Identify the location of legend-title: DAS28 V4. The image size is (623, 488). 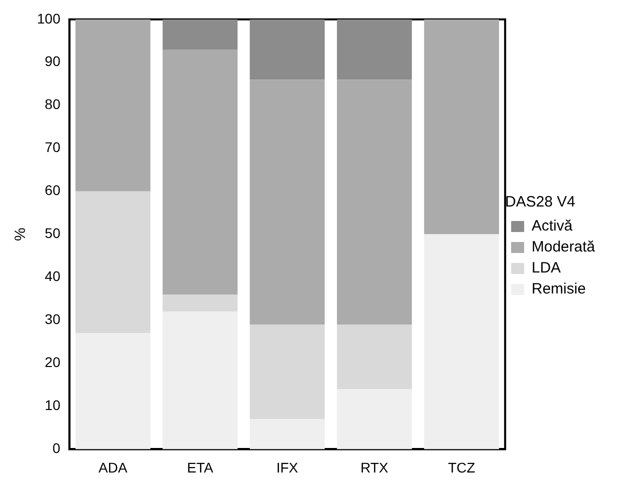
(540, 202).